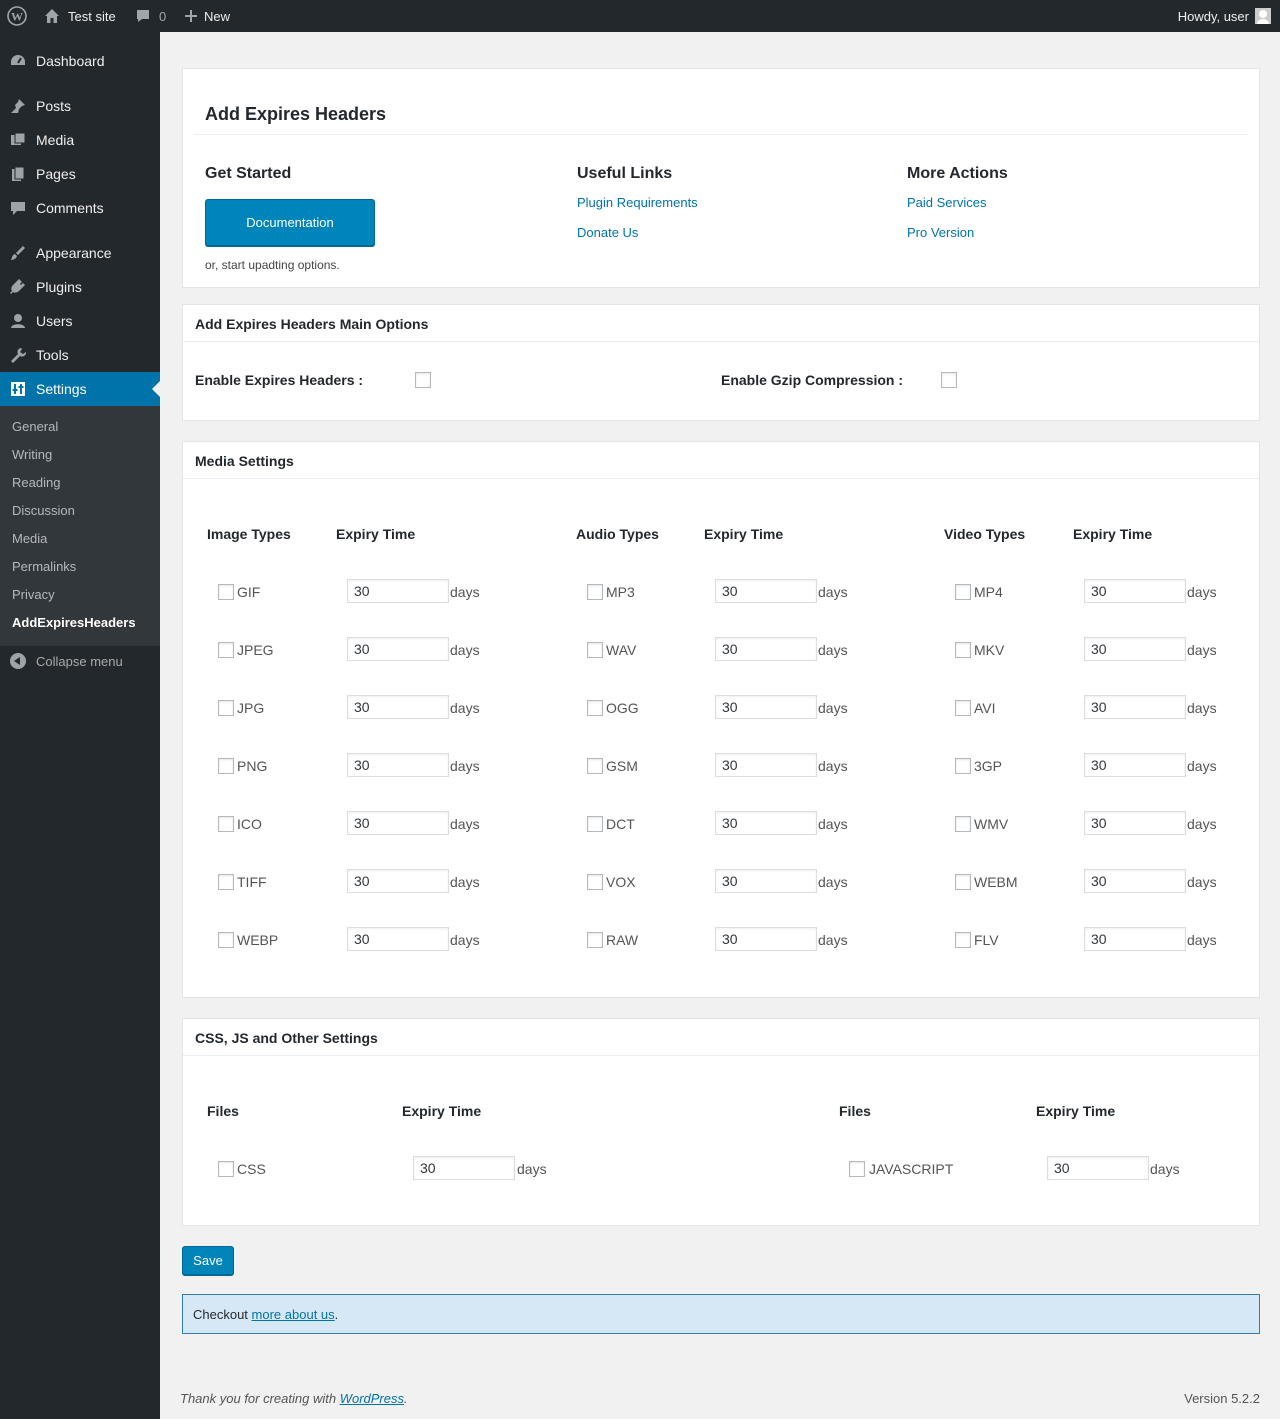 The height and width of the screenshot is (1419, 1280). I want to click on my-account-link: Howdy, user, so click(1224, 16).